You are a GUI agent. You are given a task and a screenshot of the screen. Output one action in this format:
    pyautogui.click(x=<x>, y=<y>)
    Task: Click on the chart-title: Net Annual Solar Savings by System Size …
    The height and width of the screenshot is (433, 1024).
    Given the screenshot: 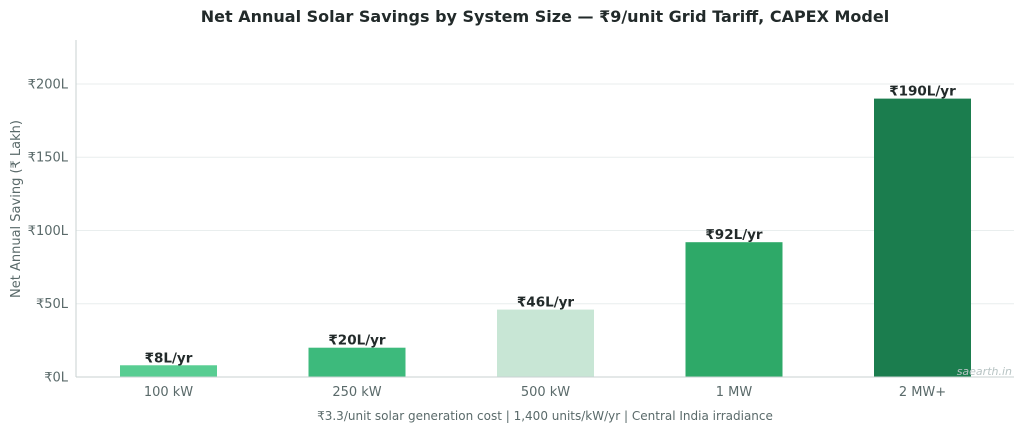 What is the action you would take?
    pyautogui.click(x=545, y=16)
    